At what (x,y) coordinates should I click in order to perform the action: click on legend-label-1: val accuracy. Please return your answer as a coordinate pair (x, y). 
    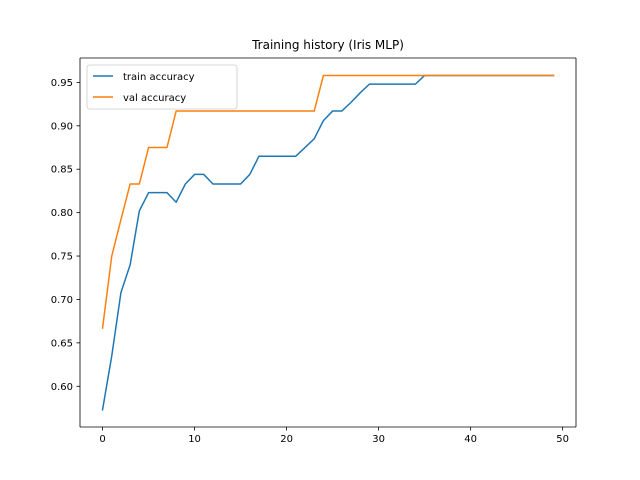
    Looking at the image, I should click on (154, 98).